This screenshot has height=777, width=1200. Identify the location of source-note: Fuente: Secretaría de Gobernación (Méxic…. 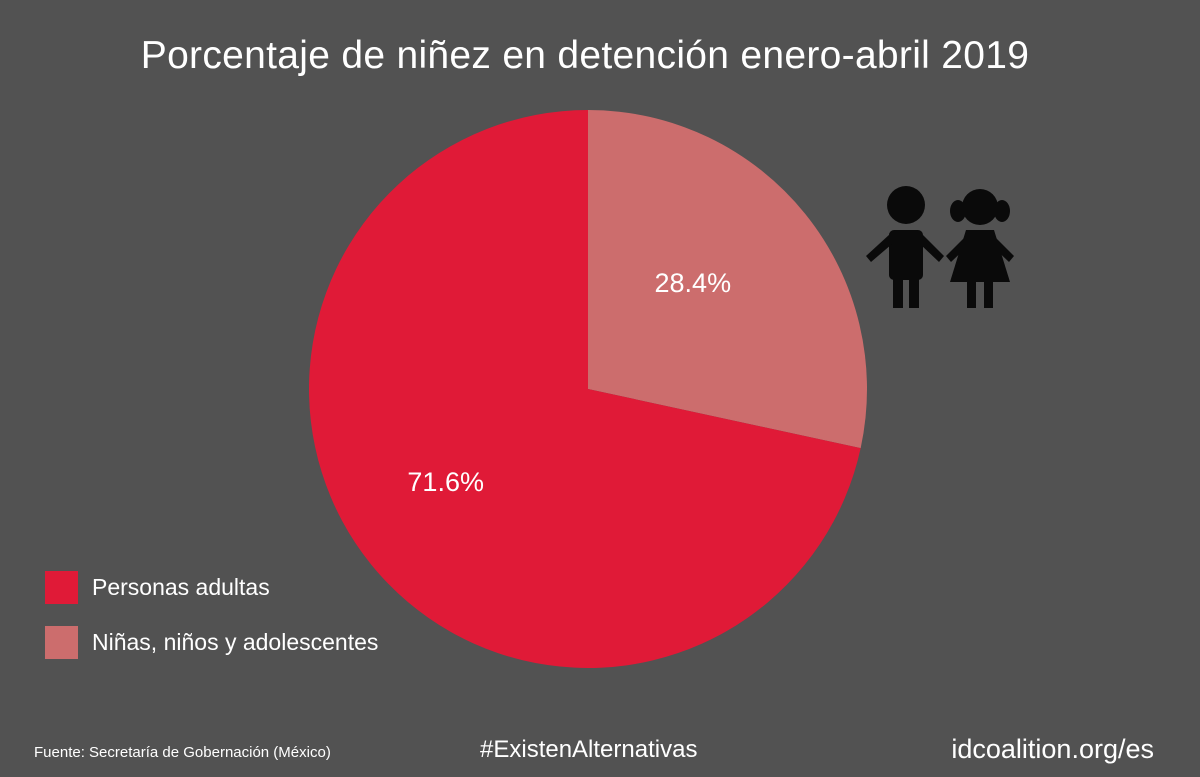
(182, 752).